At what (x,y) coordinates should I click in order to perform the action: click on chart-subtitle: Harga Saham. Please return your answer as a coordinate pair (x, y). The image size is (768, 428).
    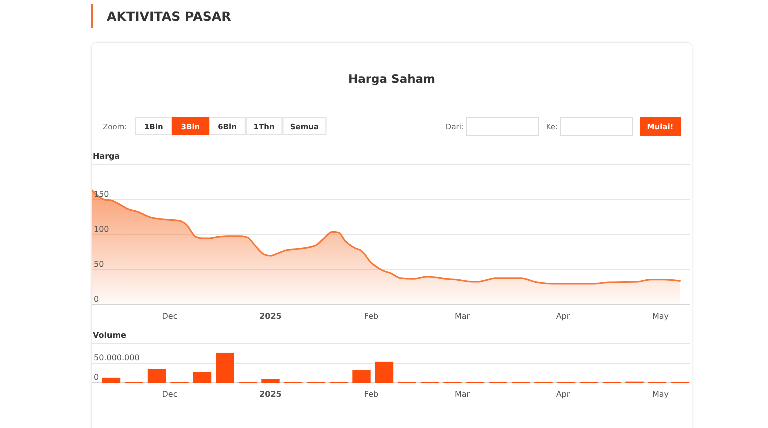
    Looking at the image, I should click on (392, 79).